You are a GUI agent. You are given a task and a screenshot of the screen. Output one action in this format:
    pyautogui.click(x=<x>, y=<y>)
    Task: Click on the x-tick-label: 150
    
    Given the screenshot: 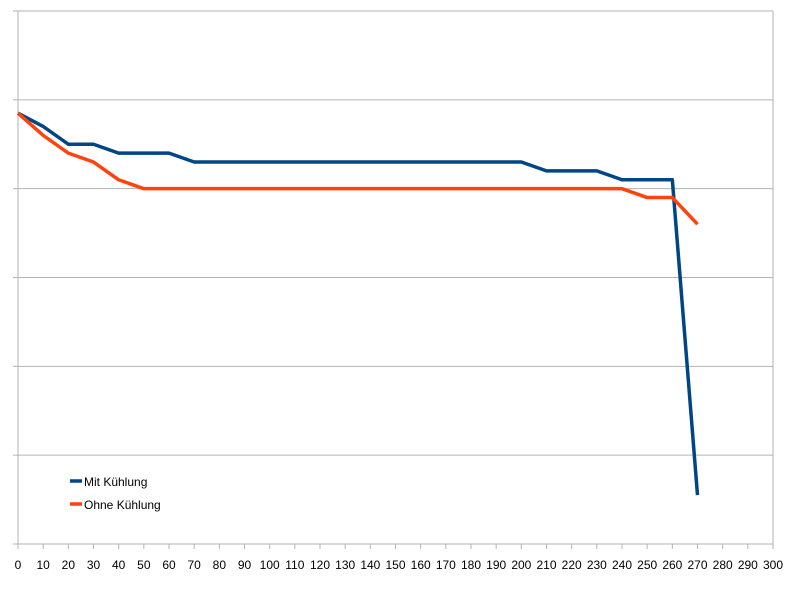 What is the action you would take?
    pyautogui.click(x=395, y=565)
    